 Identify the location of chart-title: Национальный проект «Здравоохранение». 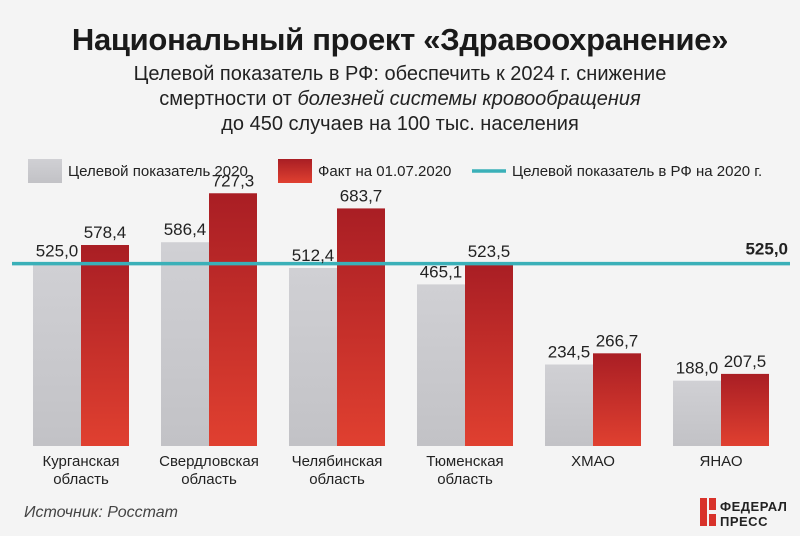
(400, 39).